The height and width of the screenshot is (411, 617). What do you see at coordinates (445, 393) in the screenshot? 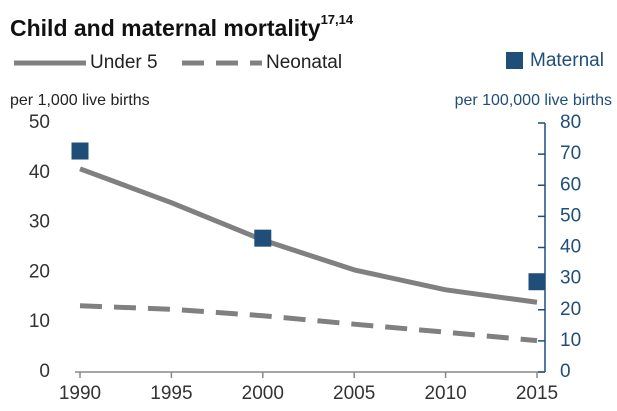
I see `x-tick-label: 2010` at bounding box center [445, 393].